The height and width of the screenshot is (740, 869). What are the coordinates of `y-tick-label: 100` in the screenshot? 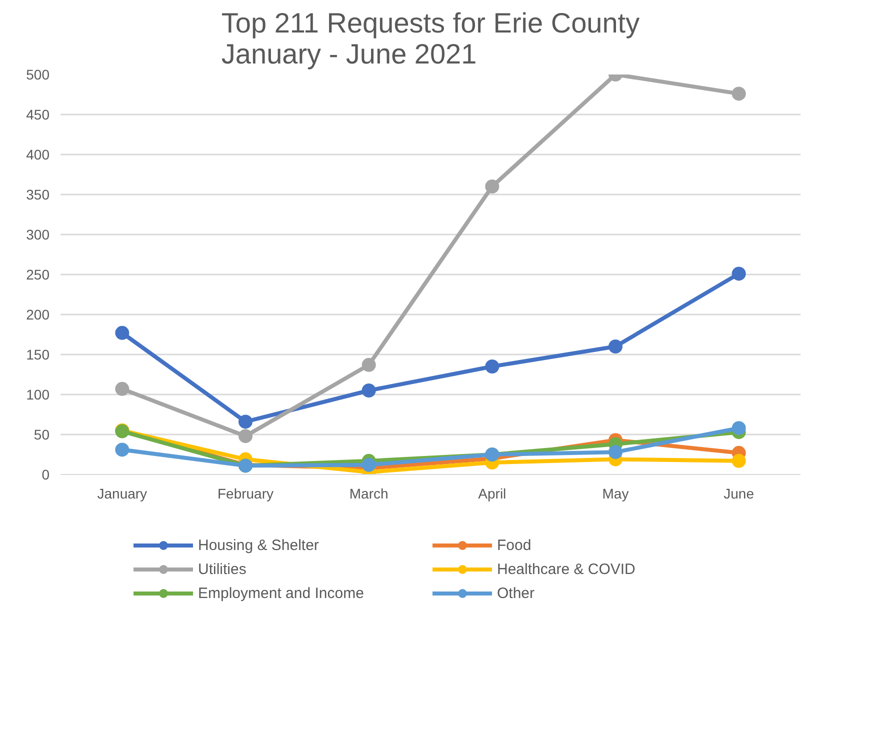 It's located at (38, 394).